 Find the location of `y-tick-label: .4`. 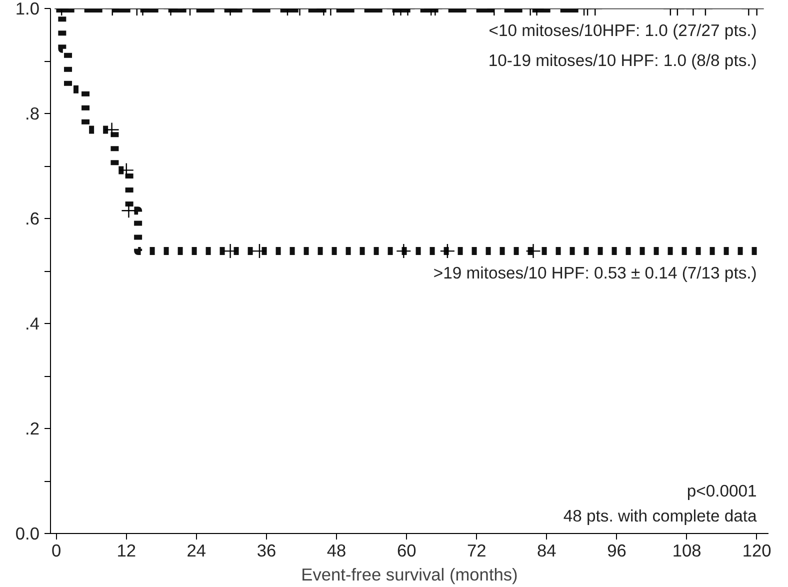

y-tick-label: .4 is located at coordinates (32, 324).